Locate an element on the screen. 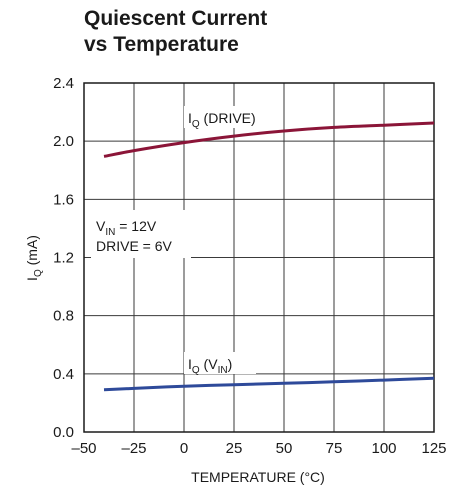 This screenshot has height=492, width=465. x-tick-label: –25 is located at coordinates (133, 448).